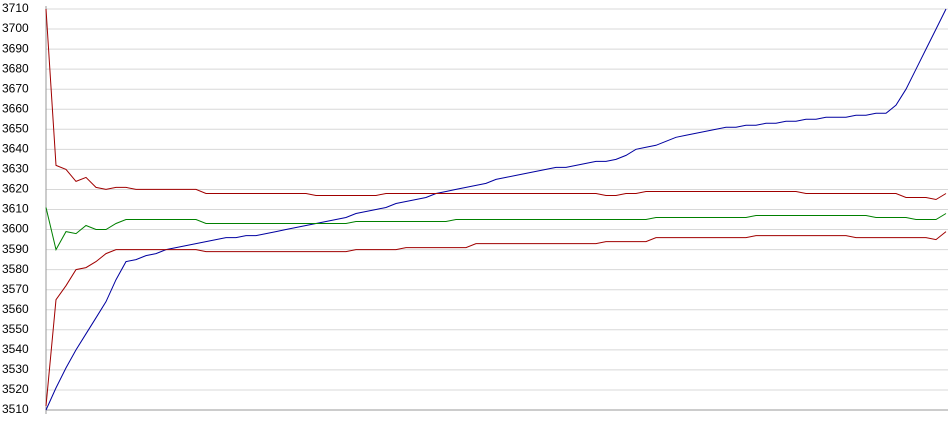  Describe the element at coordinates (15, 289) in the screenshot. I see `y-tick-label: 3570` at that location.